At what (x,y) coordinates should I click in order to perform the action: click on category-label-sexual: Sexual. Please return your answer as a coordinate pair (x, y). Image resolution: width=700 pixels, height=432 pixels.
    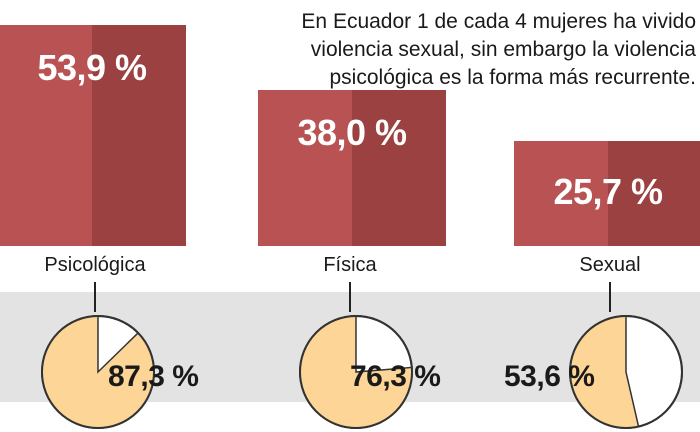
    Looking at the image, I should click on (610, 265).